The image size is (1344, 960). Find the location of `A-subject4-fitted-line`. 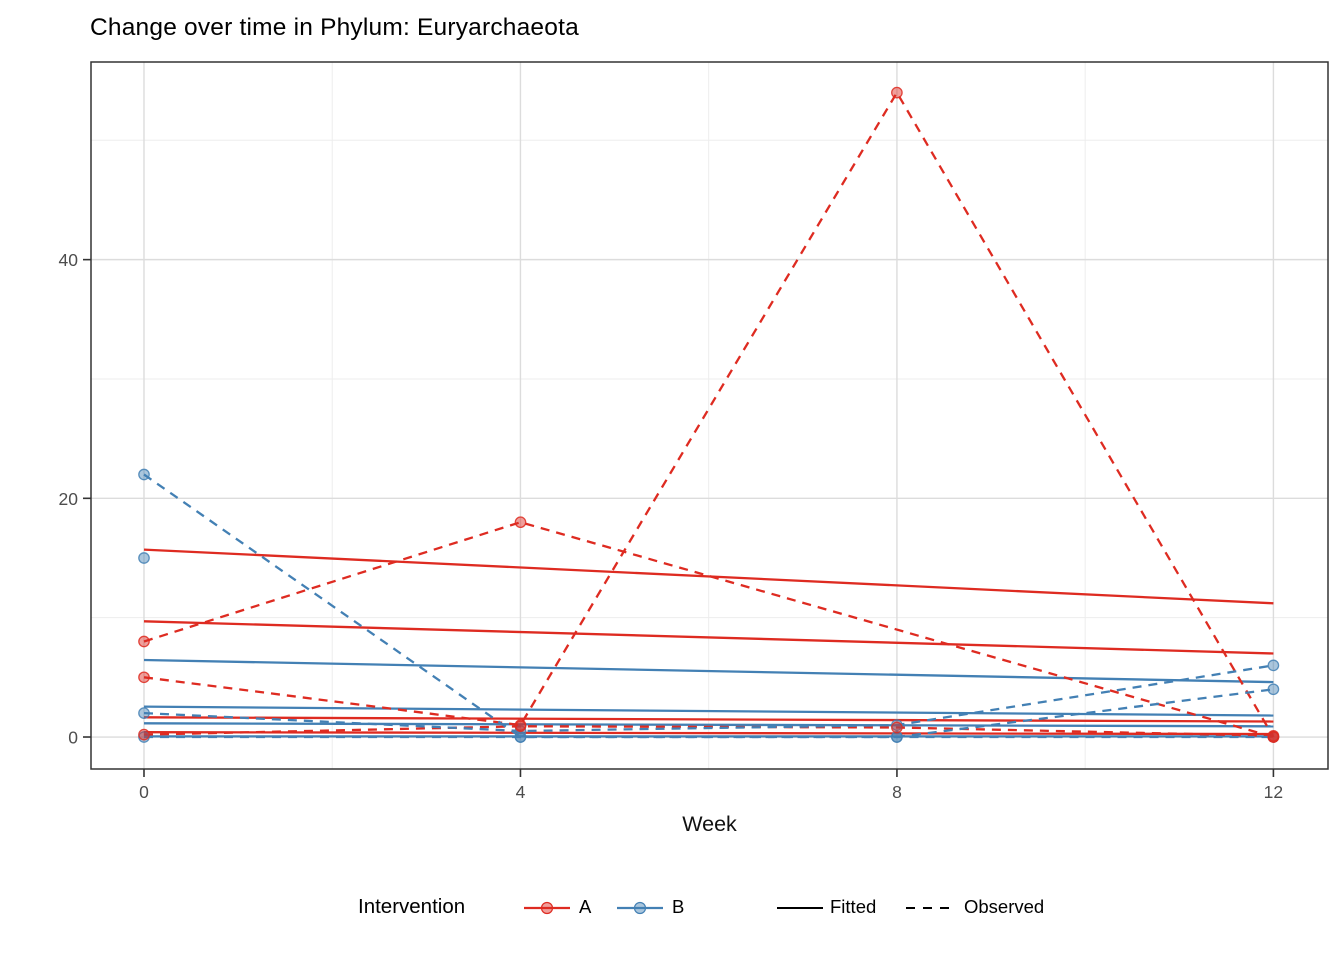

A-subject4-fitted-line is located at coordinates (708, 733).